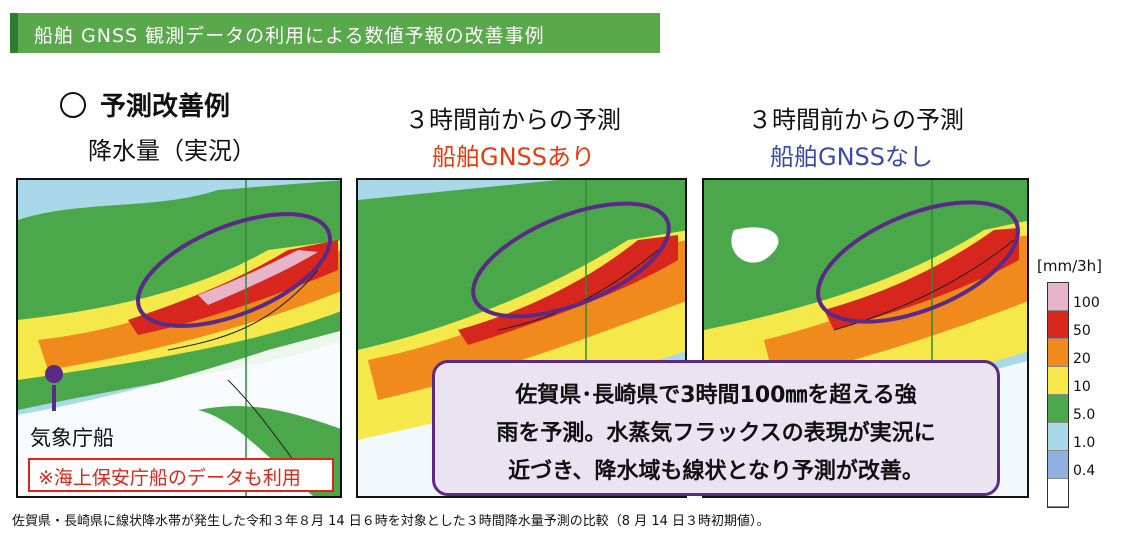 This screenshot has height=539, width=1127. I want to click on highlight-ellipse-without-gnss, so click(918, 262).